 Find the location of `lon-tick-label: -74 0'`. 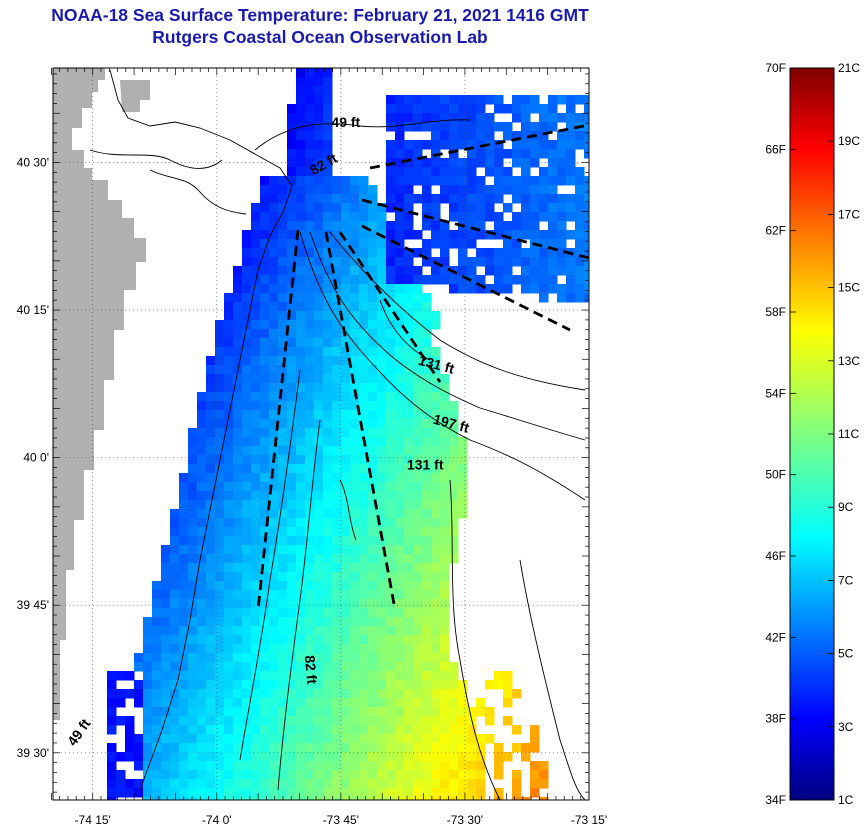

lon-tick-label: -74 0' is located at coordinates (217, 820).